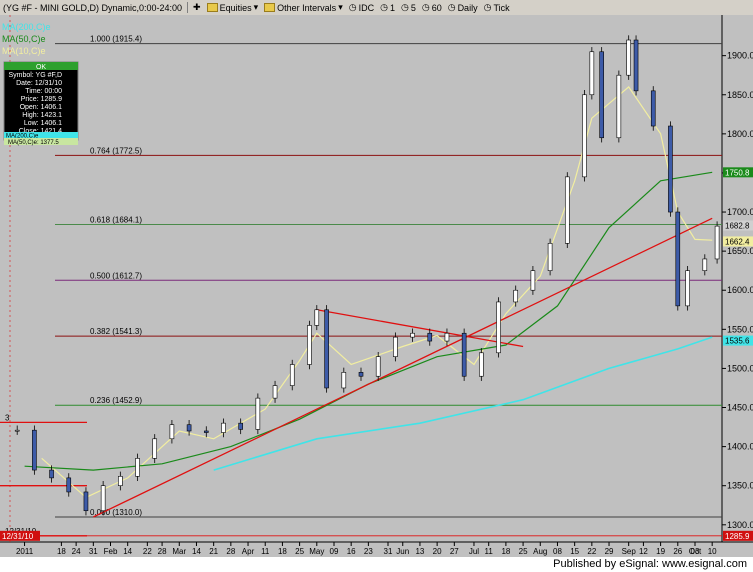 The height and width of the screenshot is (572, 753). What do you see at coordinates (33, 143) in the screenshot?
I see `data-window-ma50: MA(50,C)e: 1377.5` at bounding box center [33, 143].